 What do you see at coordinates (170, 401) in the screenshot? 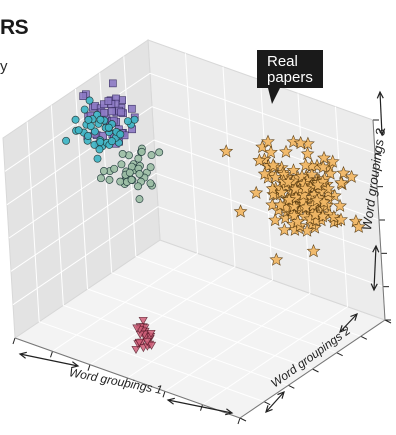
I see `x-axis-arrow-right-head` at bounding box center [170, 401].